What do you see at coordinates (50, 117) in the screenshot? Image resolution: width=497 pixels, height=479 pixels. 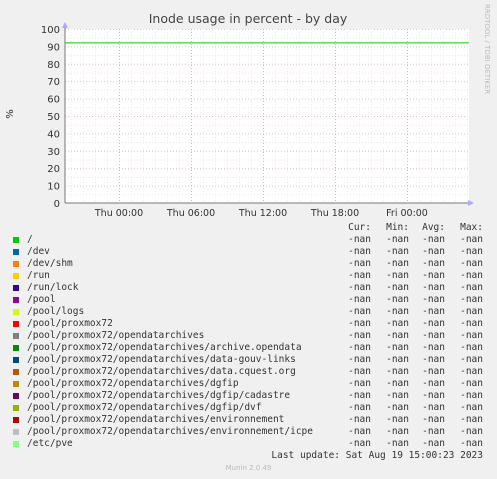 I see `y-axis-ticks: 0 10 20 30 40 50 60 70 80 90 100` at bounding box center [50, 117].